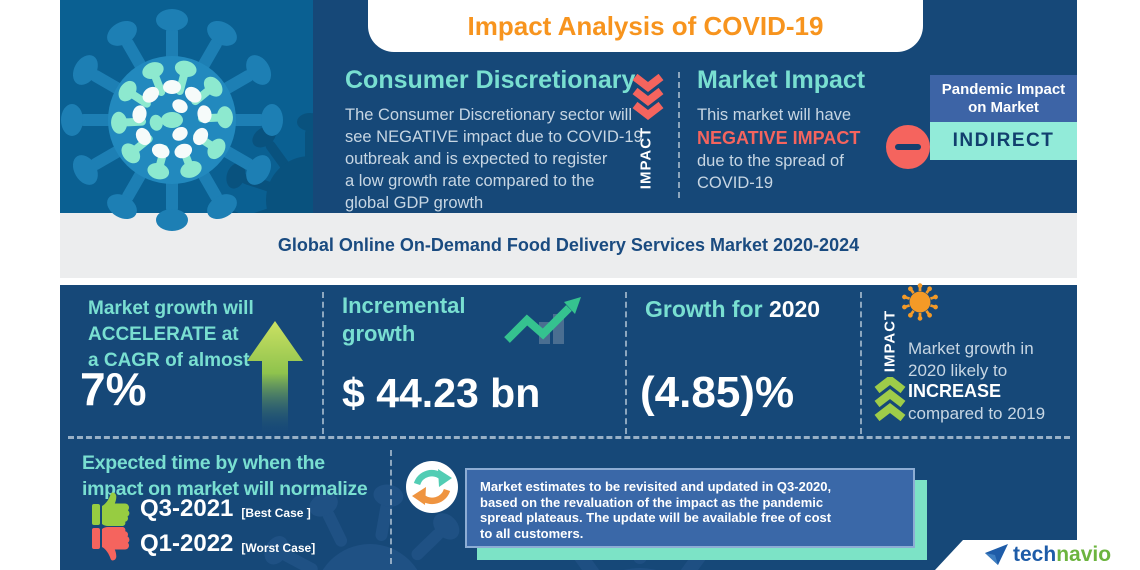 The width and height of the screenshot is (1140, 570). I want to click on cagr-line: a CAGR of almost, so click(169, 360).